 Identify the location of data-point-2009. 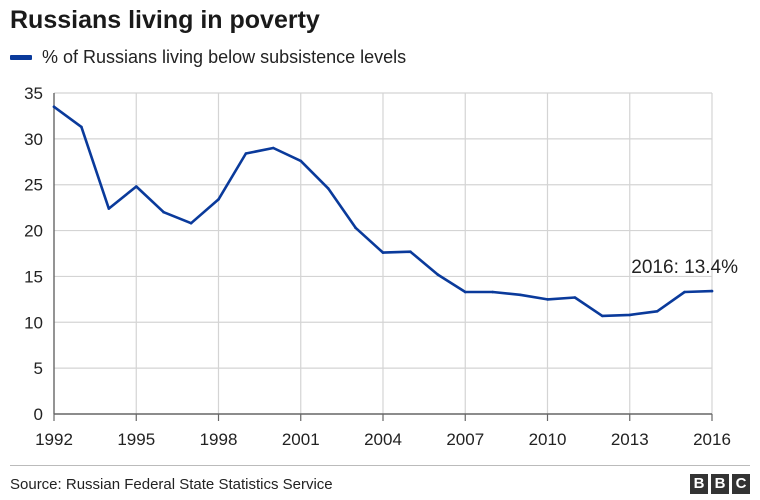
(520, 295).